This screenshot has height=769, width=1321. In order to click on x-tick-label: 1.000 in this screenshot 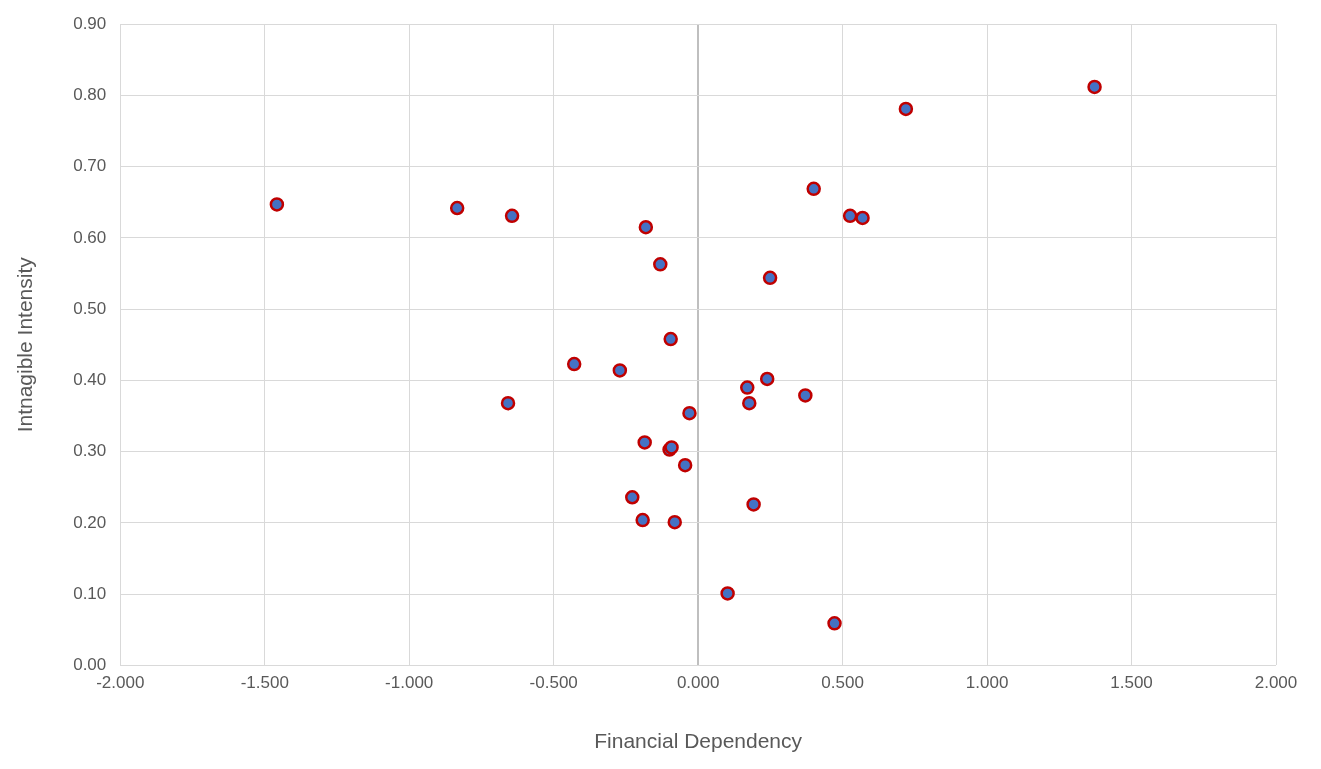, I will do `click(987, 683)`.